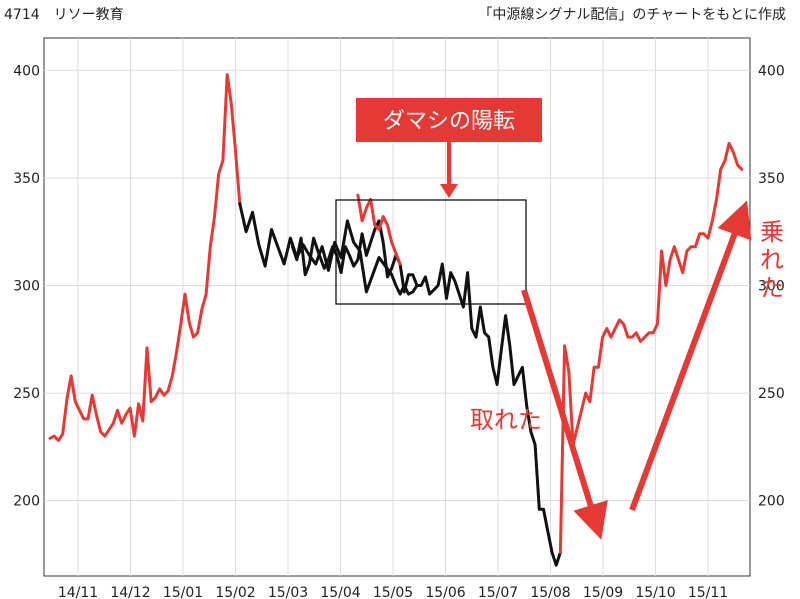 This screenshot has width=800, height=599. Describe the element at coordinates (288, 592) in the screenshot. I see `x-tick-label: 15/03` at that location.